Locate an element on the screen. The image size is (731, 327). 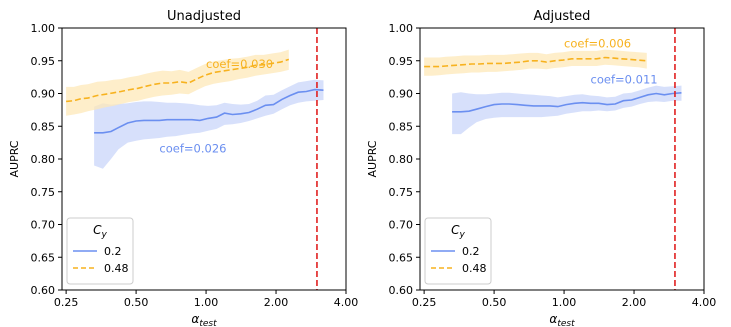
annotation-0.2: coef=0.011 is located at coordinates (624, 80).